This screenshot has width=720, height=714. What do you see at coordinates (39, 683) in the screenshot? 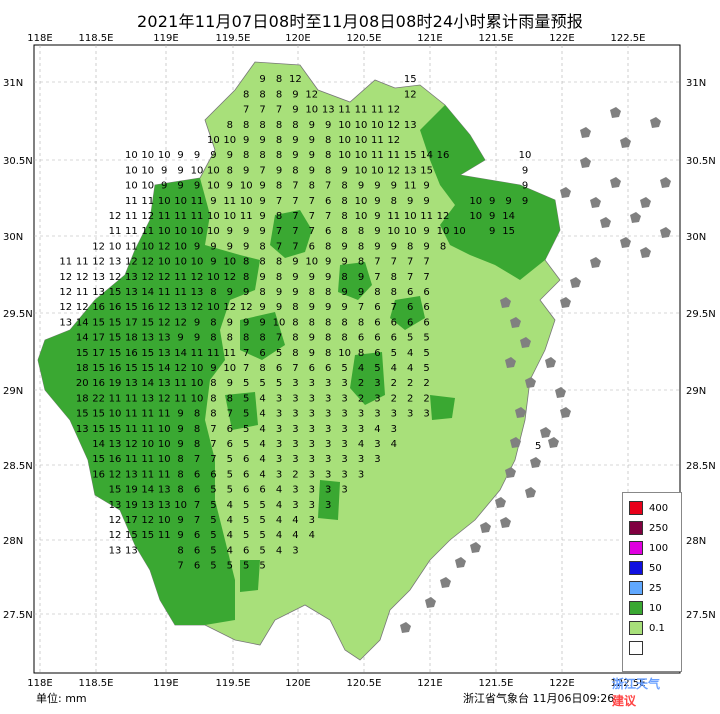
I see `lon-label-bottom: 118E` at bounding box center [39, 683].